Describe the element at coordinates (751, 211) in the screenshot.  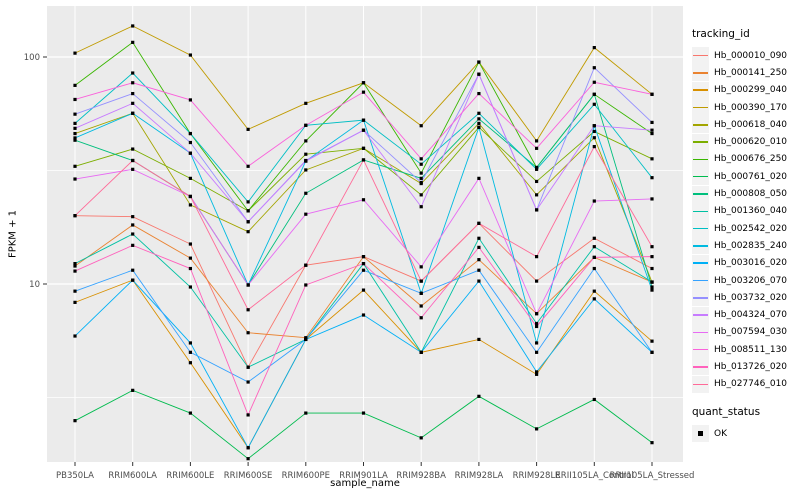
I see `legend-item-label: Hb_001360_040` at that location.